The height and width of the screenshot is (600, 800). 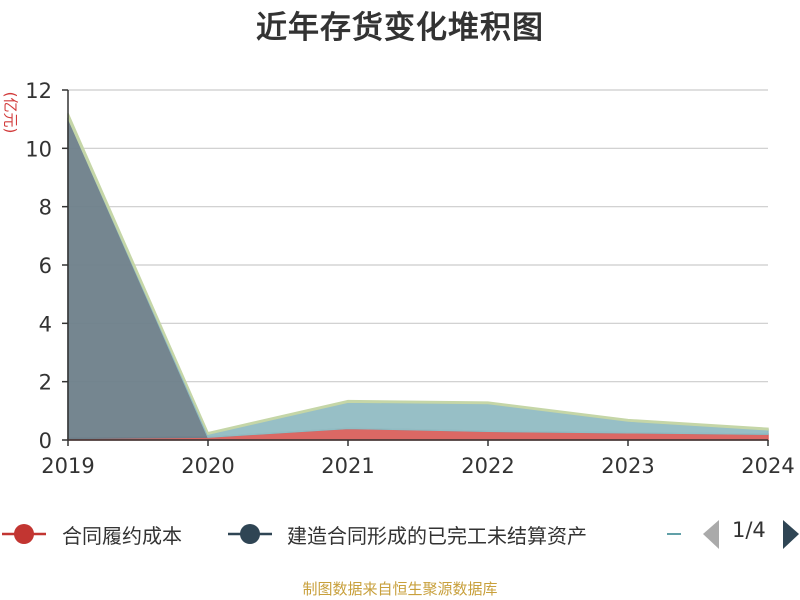 What do you see at coordinates (45, 324) in the screenshot?
I see `y-tick-label: 4` at bounding box center [45, 324].